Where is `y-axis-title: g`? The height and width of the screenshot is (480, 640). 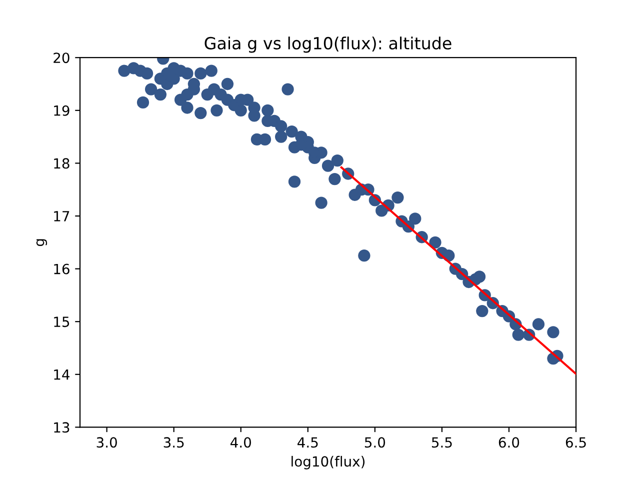 y-axis-title: g is located at coordinates (42, 242).